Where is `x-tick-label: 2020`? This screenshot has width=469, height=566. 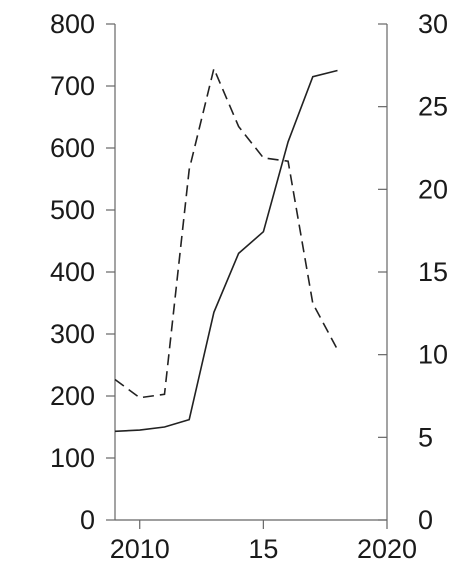 x-tick-label: 2020 is located at coordinates (387, 549).